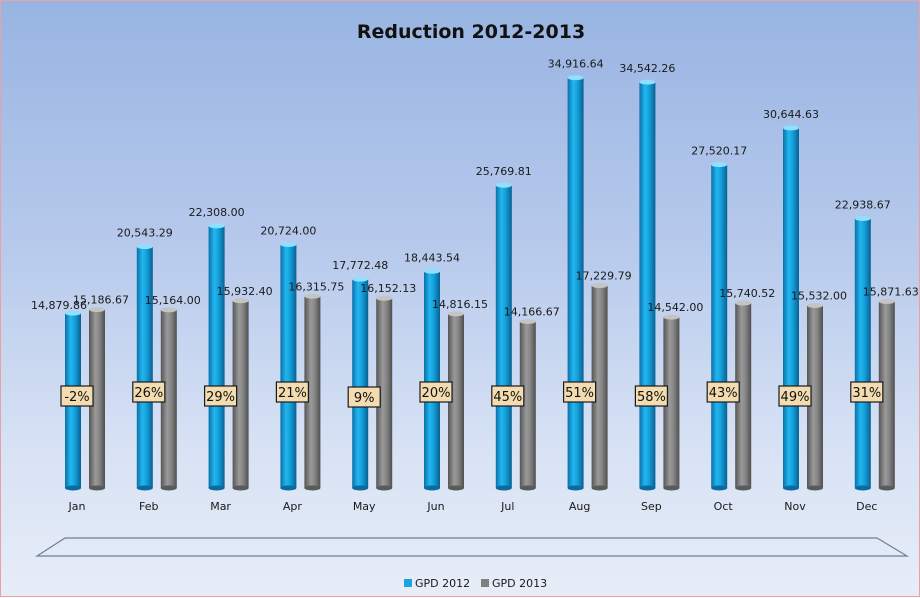  I want to click on reduction-label-nov: 49%, so click(795, 397).